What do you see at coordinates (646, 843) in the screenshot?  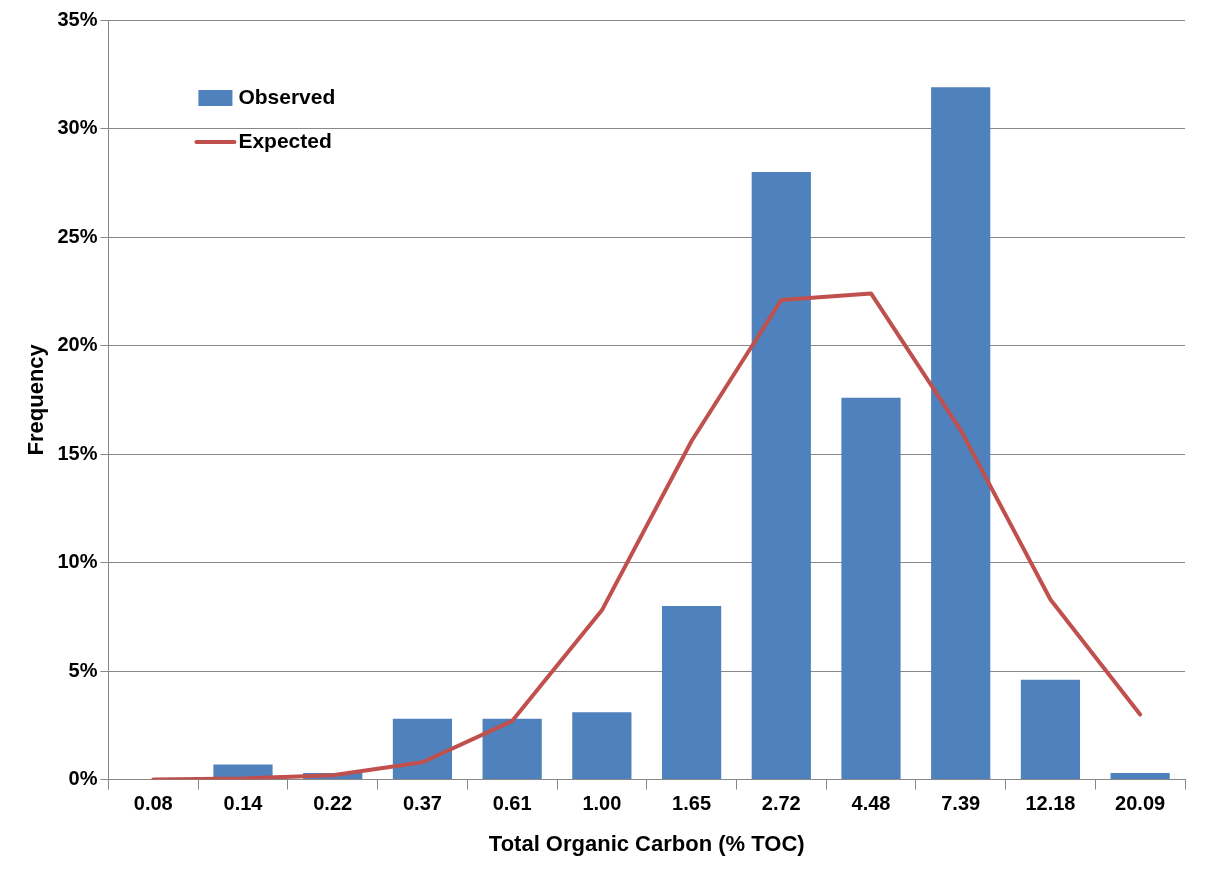 I see `x-axis-title: Total Organic Carbon (% TOC)` at bounding box center [646, 843].